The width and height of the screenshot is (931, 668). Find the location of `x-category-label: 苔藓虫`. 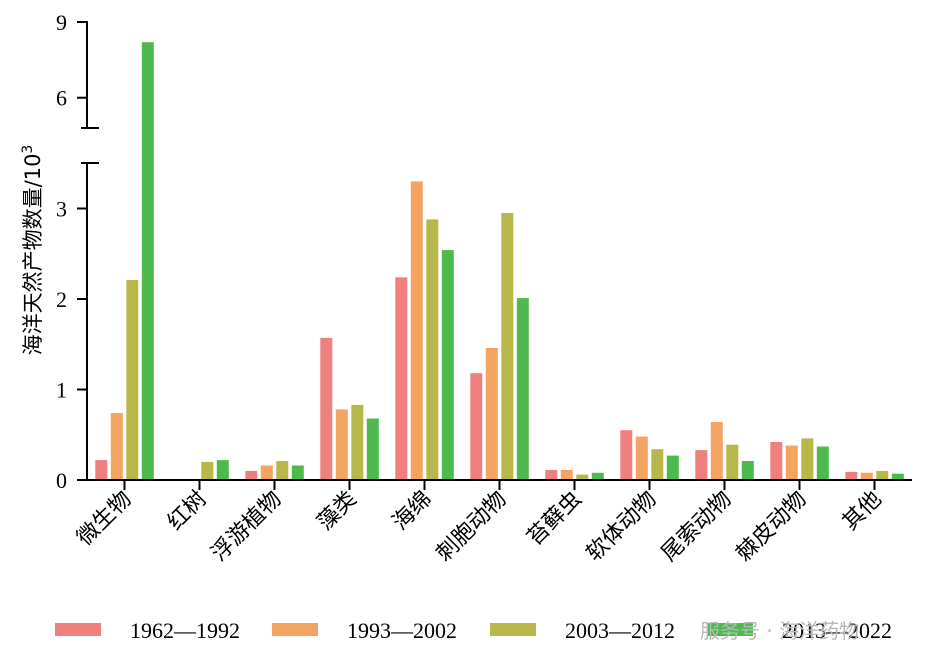

x-category-label: 苔藓虫 is located at coordinates (554, 519).